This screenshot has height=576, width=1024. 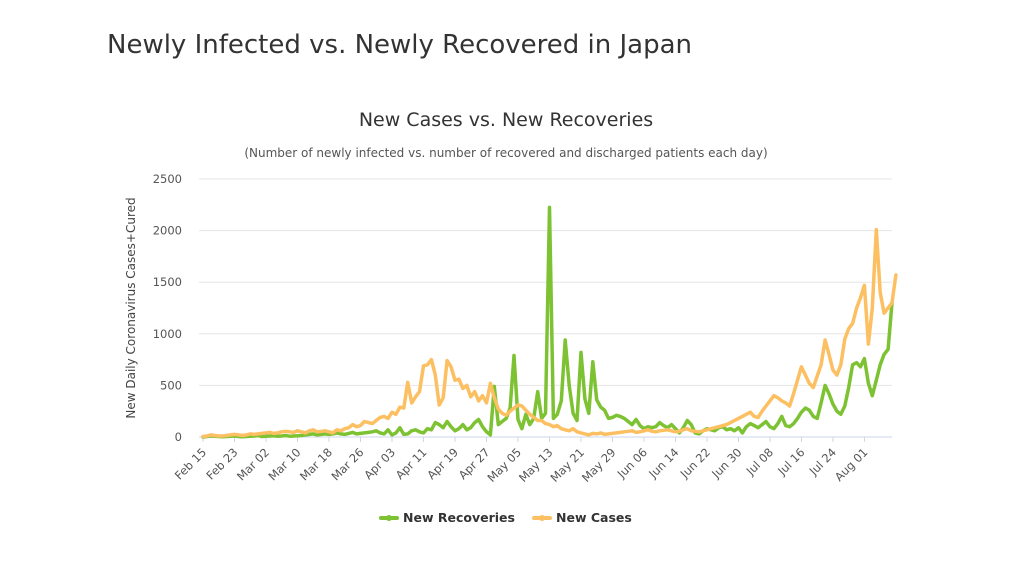 What do you see at coordinates (171, 385) in the screenshot?
I see `y-tick-label: 500` at bounding box center [171, 385].